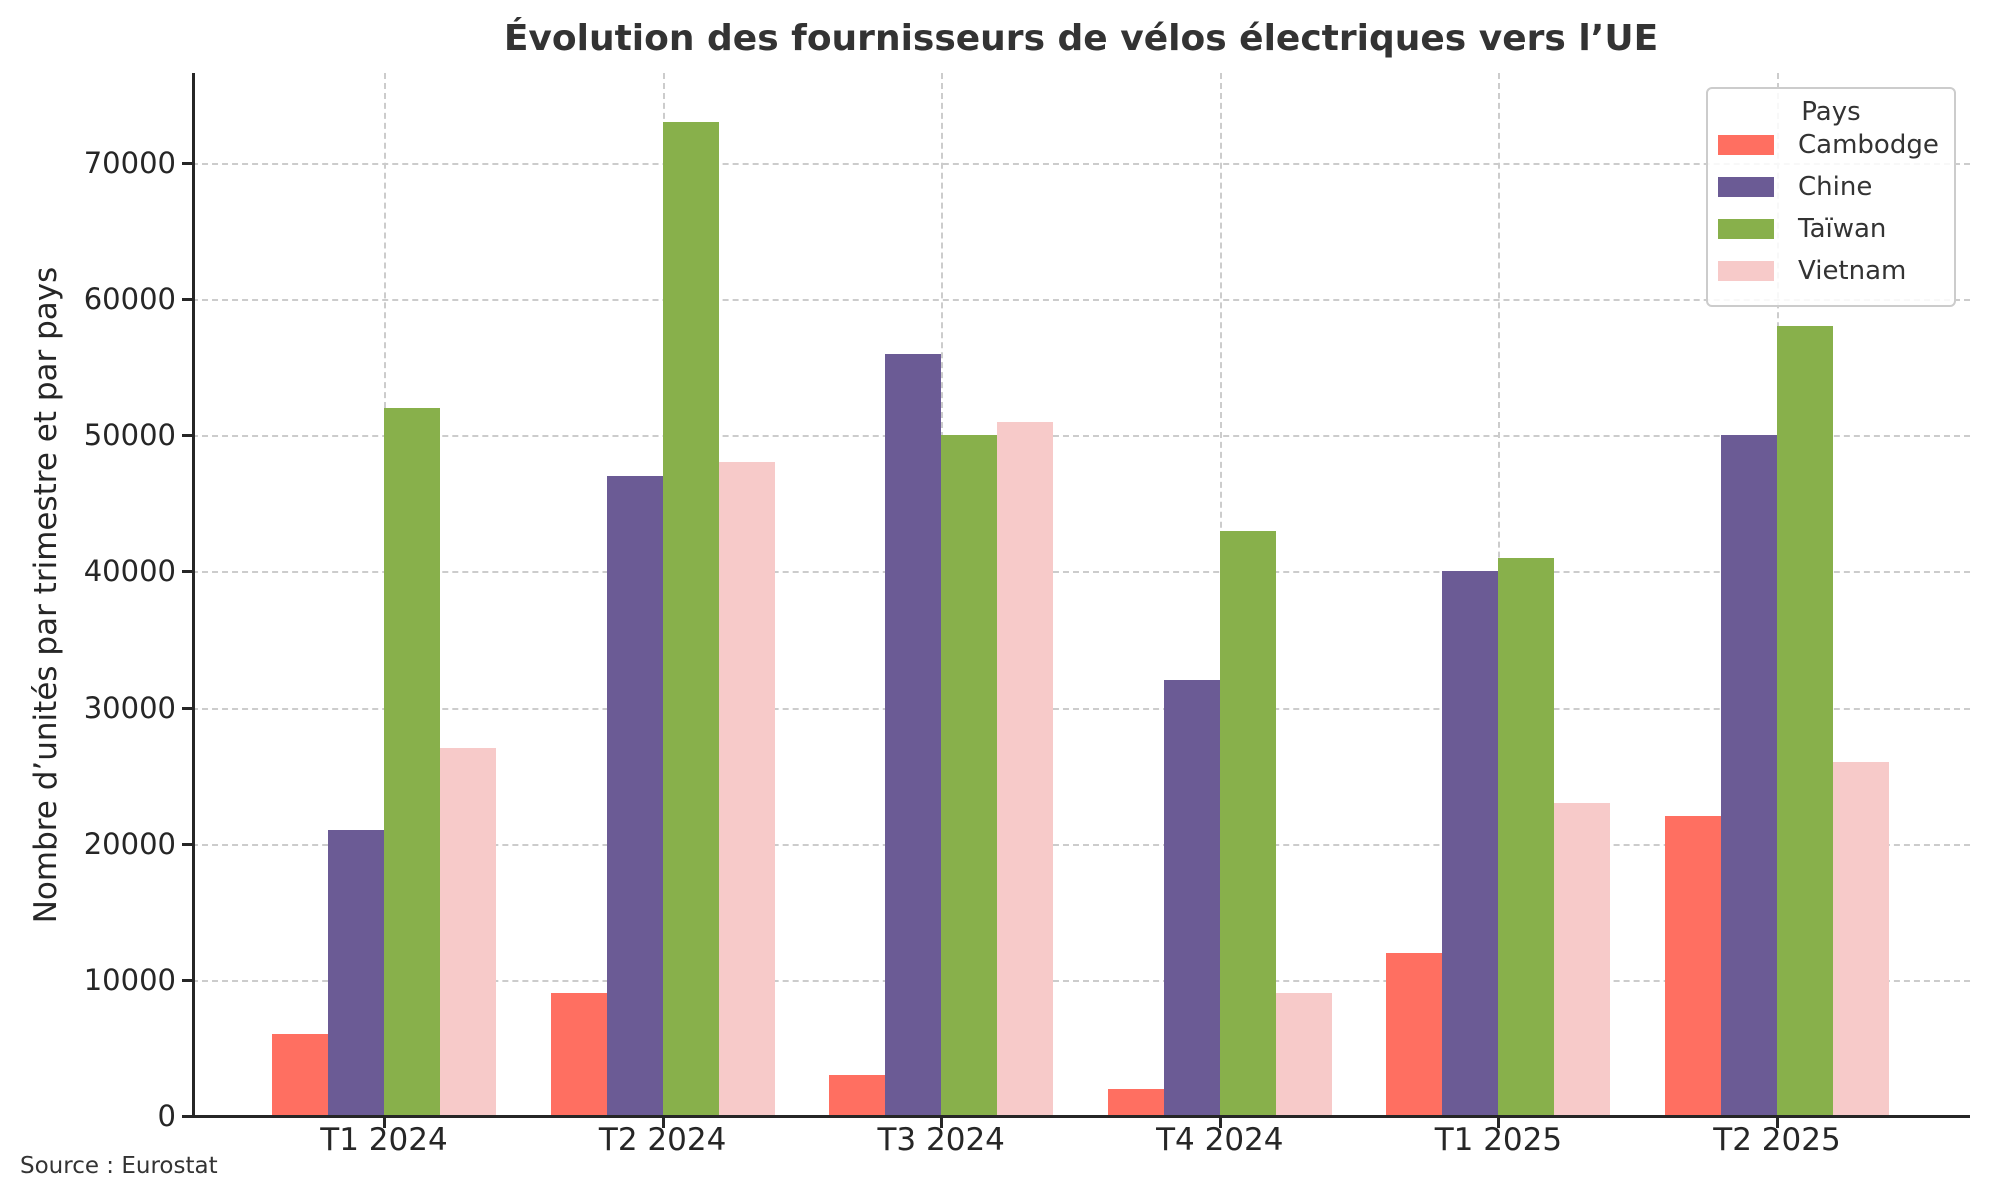  I want to click on bar-cambodge-t2-2024, so click(578, 1054).